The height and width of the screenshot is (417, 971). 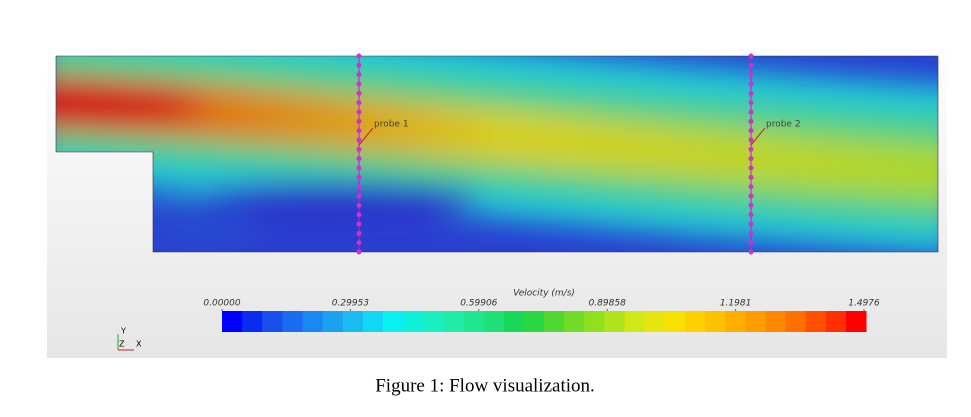 I want to click on probe-label: probe 1, so click(x=391, y=125).